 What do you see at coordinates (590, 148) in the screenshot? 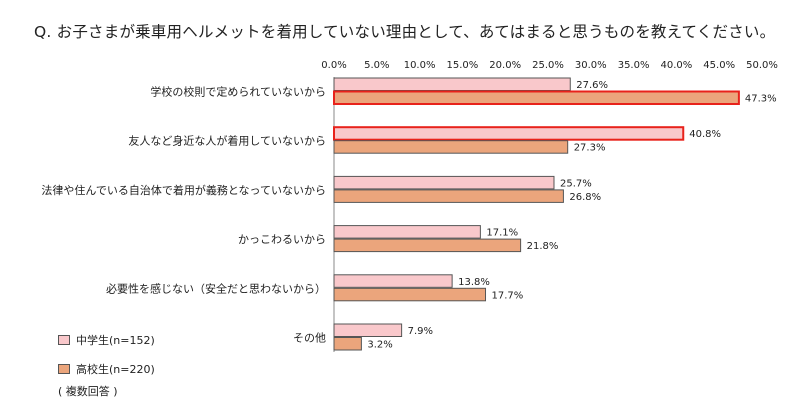
I see `data-label: 27.3%` at bounding box center [590, 148].